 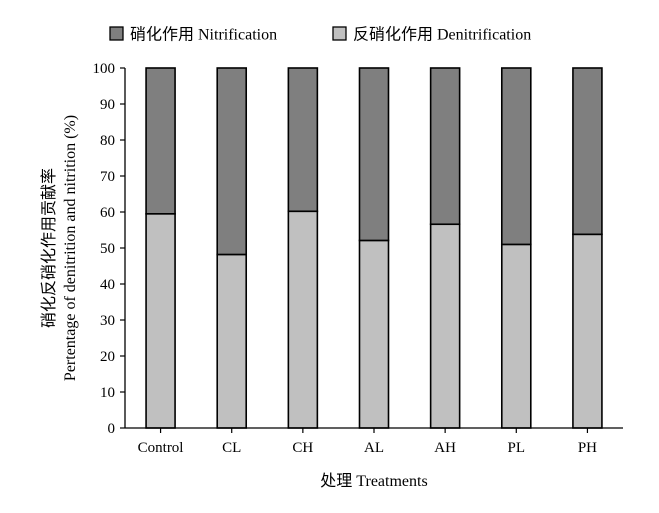 I want to click on x-tick-label-control: Control, so click(x=161, y=448).